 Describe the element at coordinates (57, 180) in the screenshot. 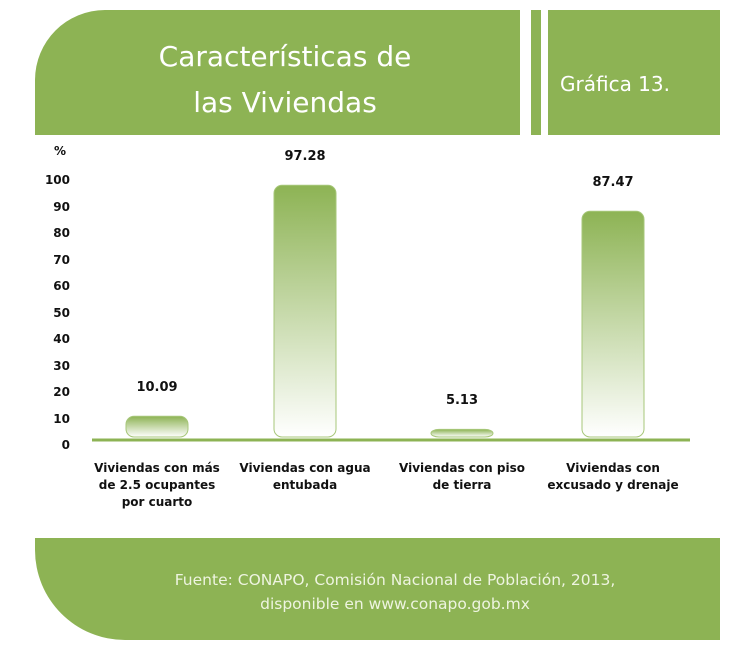

I see `y-tick-label: 100` at that location.